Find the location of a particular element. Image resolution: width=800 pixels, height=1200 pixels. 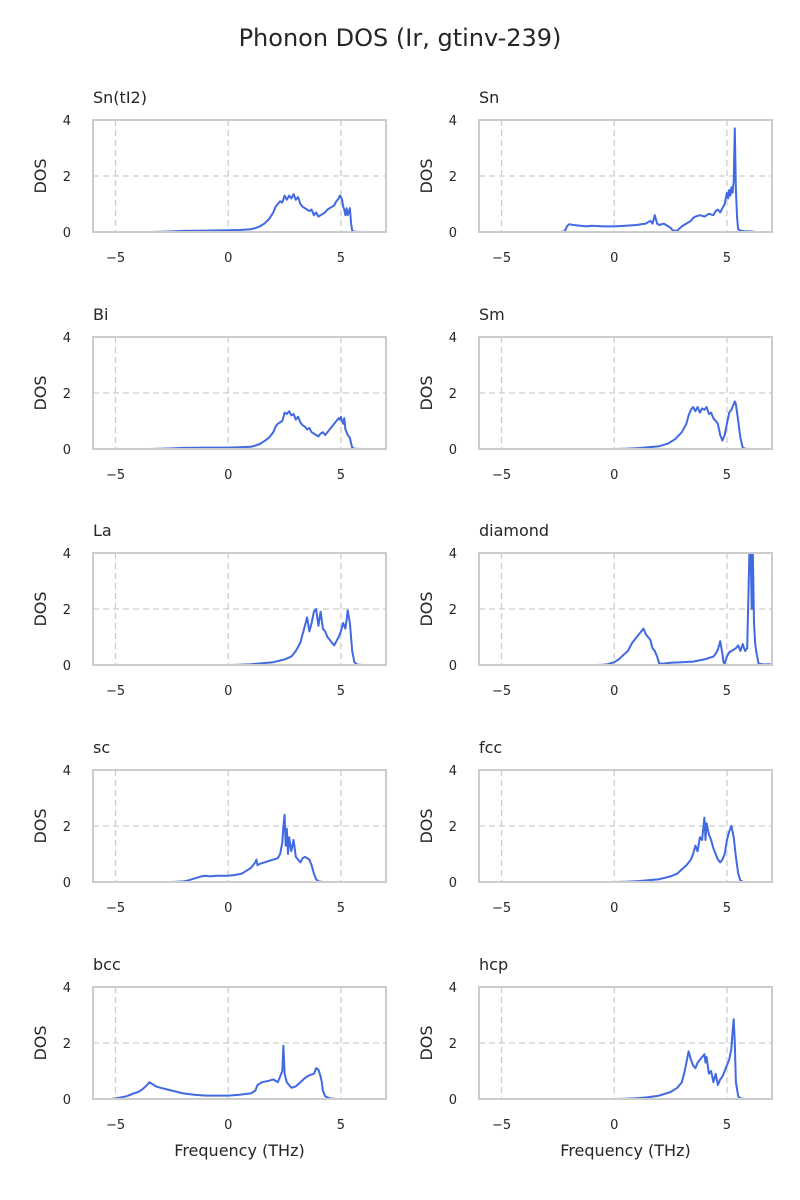

subplot-9: bcc −5 0 5 0 2 4 DOS Frequency (THz) is located at coordinates (209, 1057).